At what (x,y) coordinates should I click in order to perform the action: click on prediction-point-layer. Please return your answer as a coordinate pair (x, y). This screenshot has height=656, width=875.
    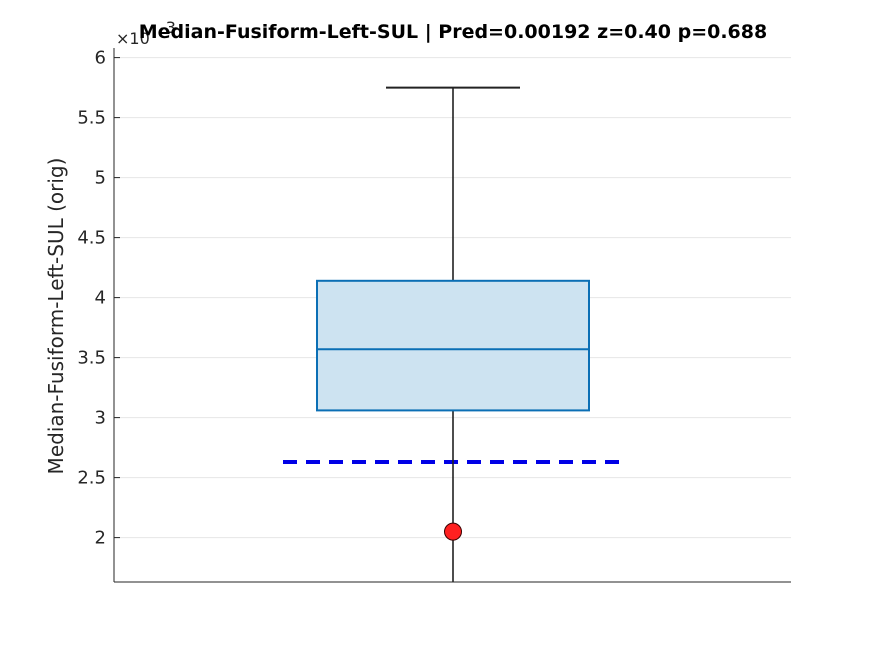
    Looking at the image, I should click on (453, 531).